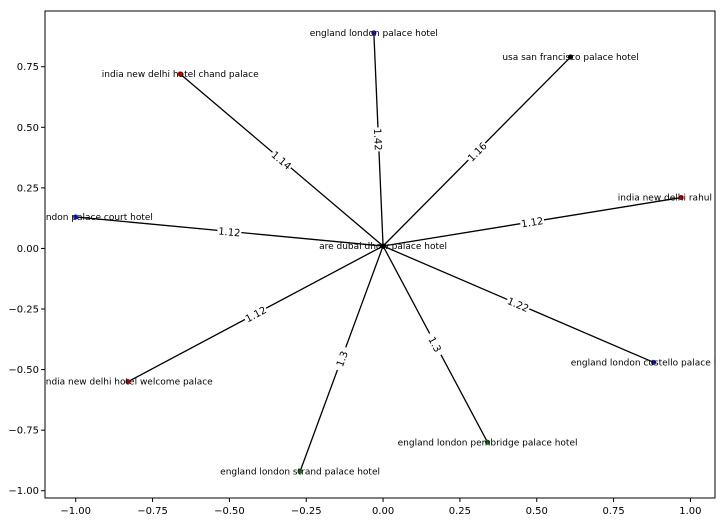 This screenshot has height=524, width=725. I want to click on y-tick-label: −1.00, so click(23, 491).